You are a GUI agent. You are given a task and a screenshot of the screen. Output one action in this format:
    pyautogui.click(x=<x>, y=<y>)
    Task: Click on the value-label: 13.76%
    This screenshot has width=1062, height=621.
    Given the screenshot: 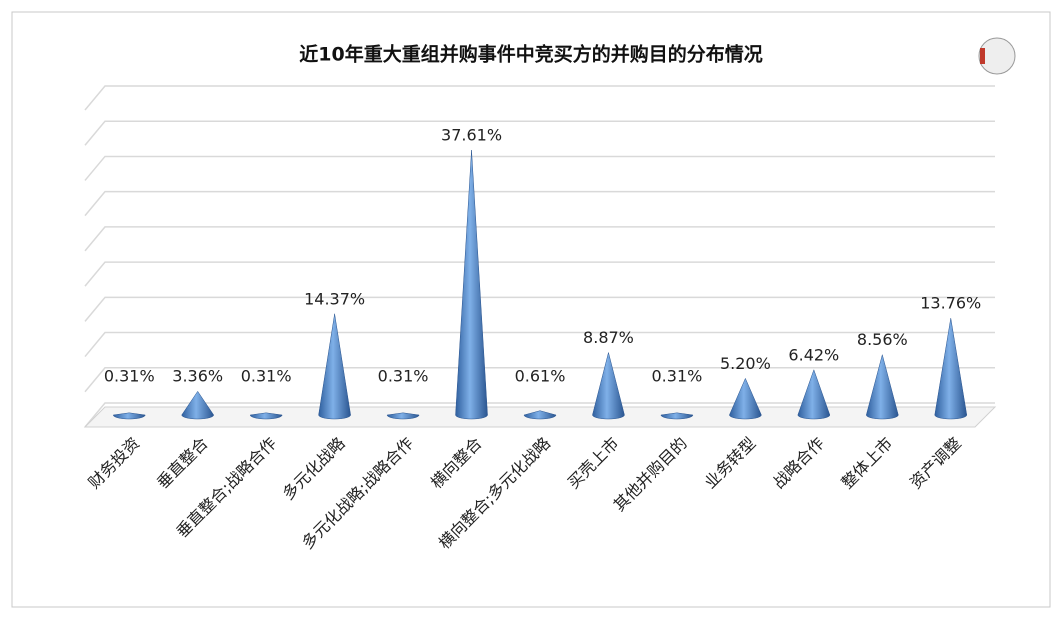 What is the action you would take?
    pyautogui.click(x=950, y=303)
    